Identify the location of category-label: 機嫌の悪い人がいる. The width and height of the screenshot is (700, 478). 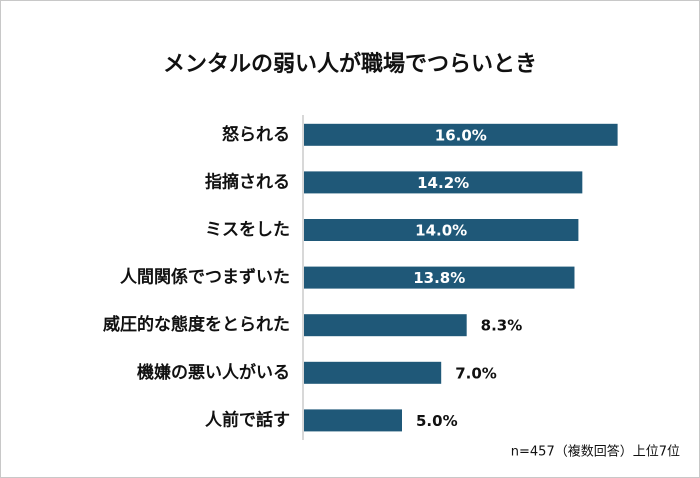
(213, 372).